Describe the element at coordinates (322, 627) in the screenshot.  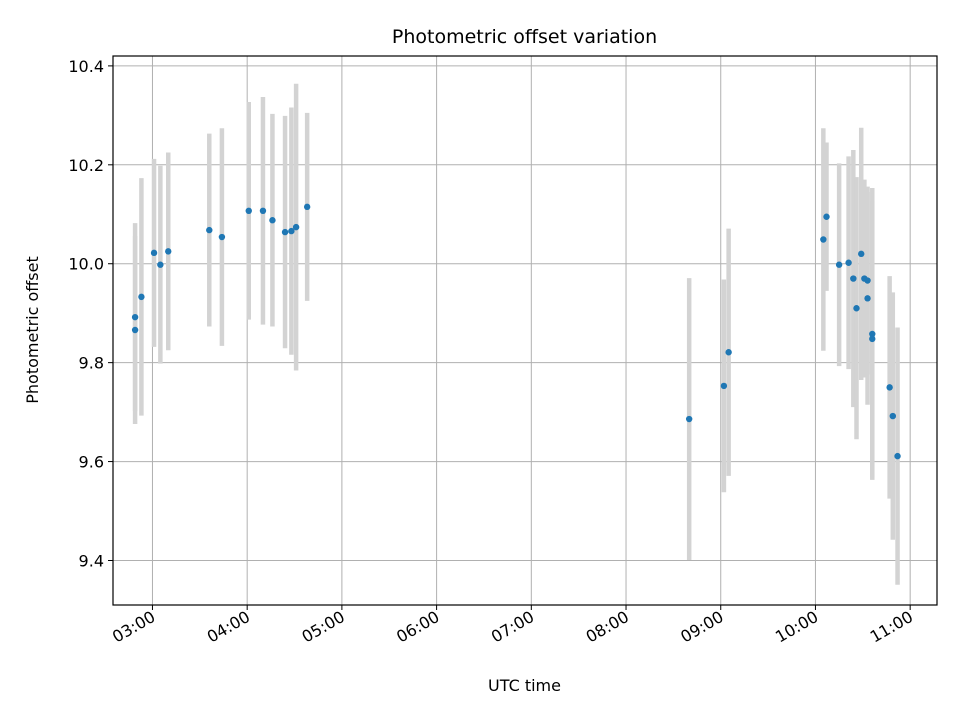
I see `x-tick-label: 05:00` at that location.